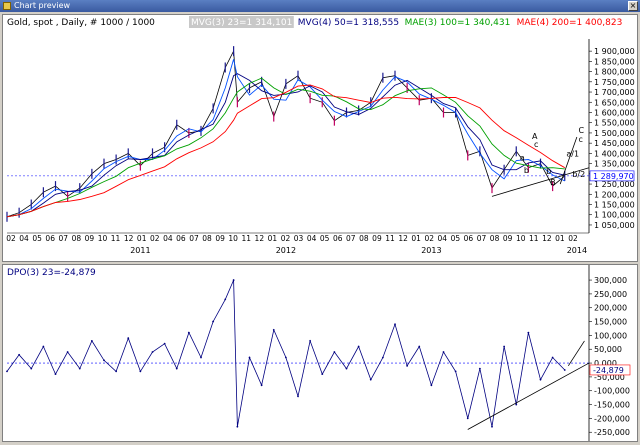 The height and width of the screenshot is (445, 640). I want to click on legend-entry: MAE(4) 200=1 400,823, so click(570, 23).